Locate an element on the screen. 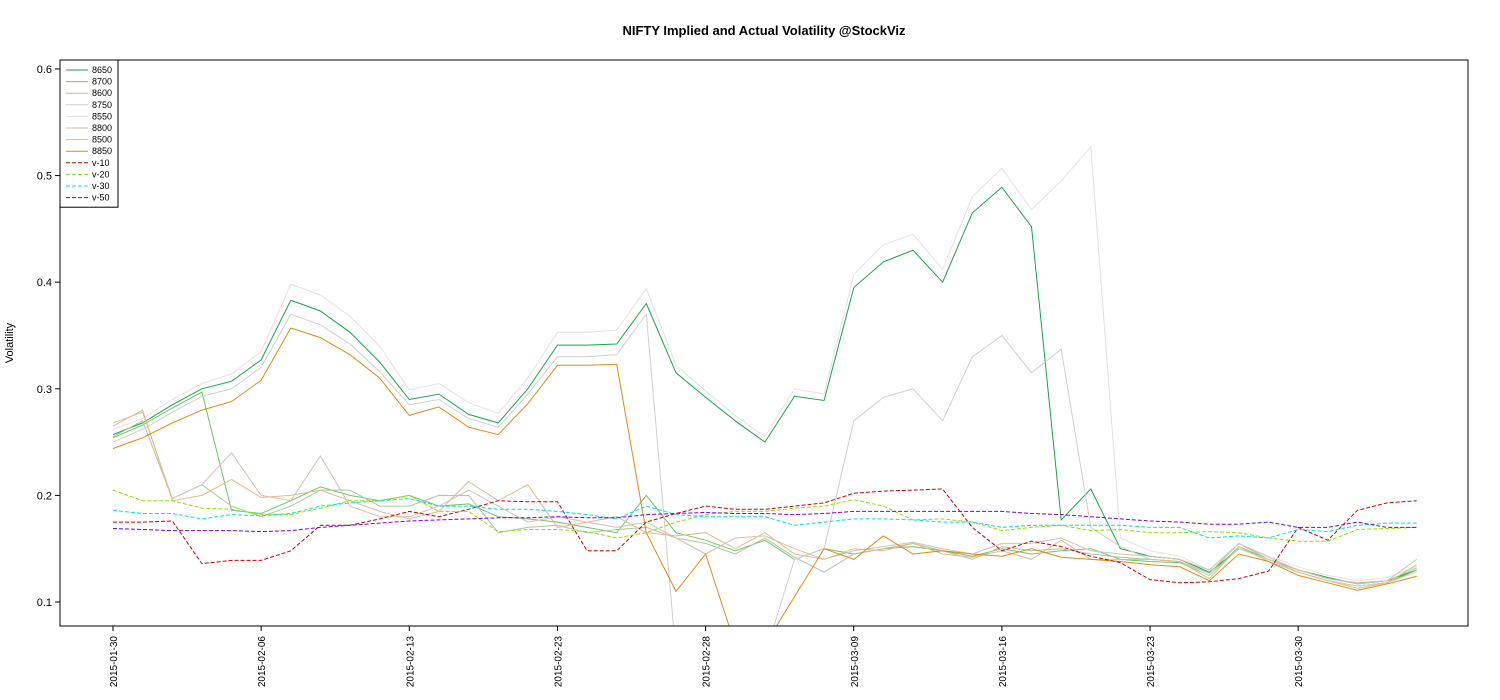  x-tick-label: 2015-03-23 is located at coordinates (1151, 662).